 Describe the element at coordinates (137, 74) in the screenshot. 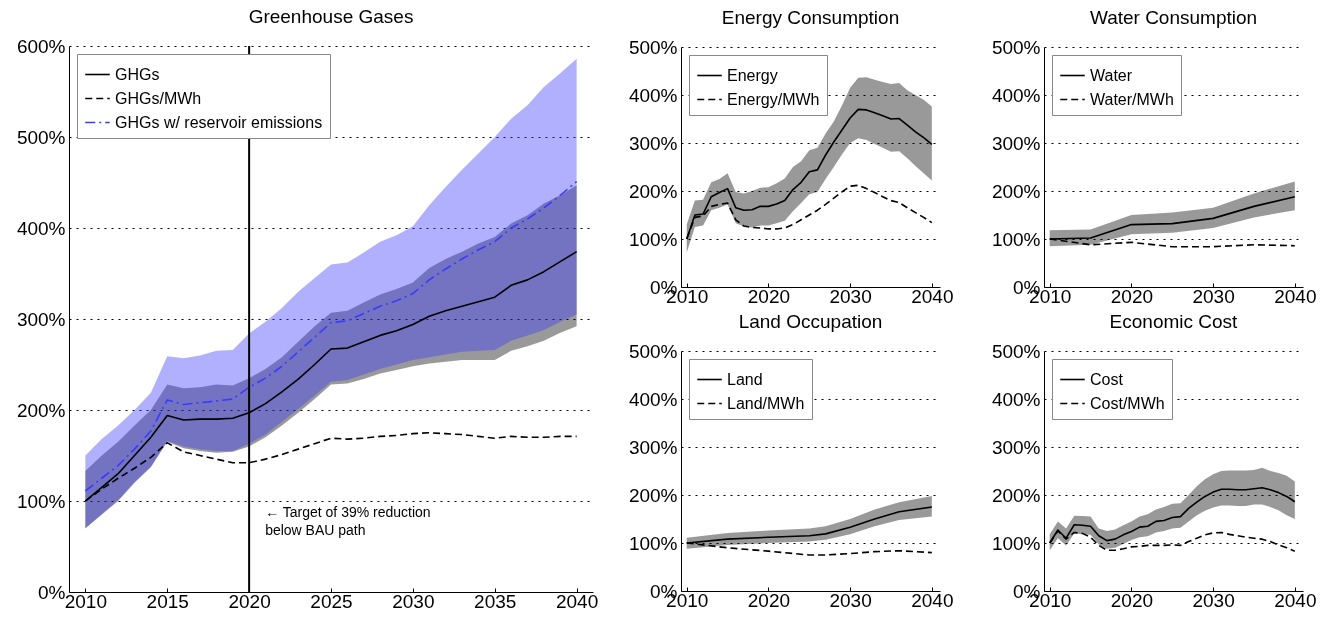

I see `legend-label: GHGs` at that location.